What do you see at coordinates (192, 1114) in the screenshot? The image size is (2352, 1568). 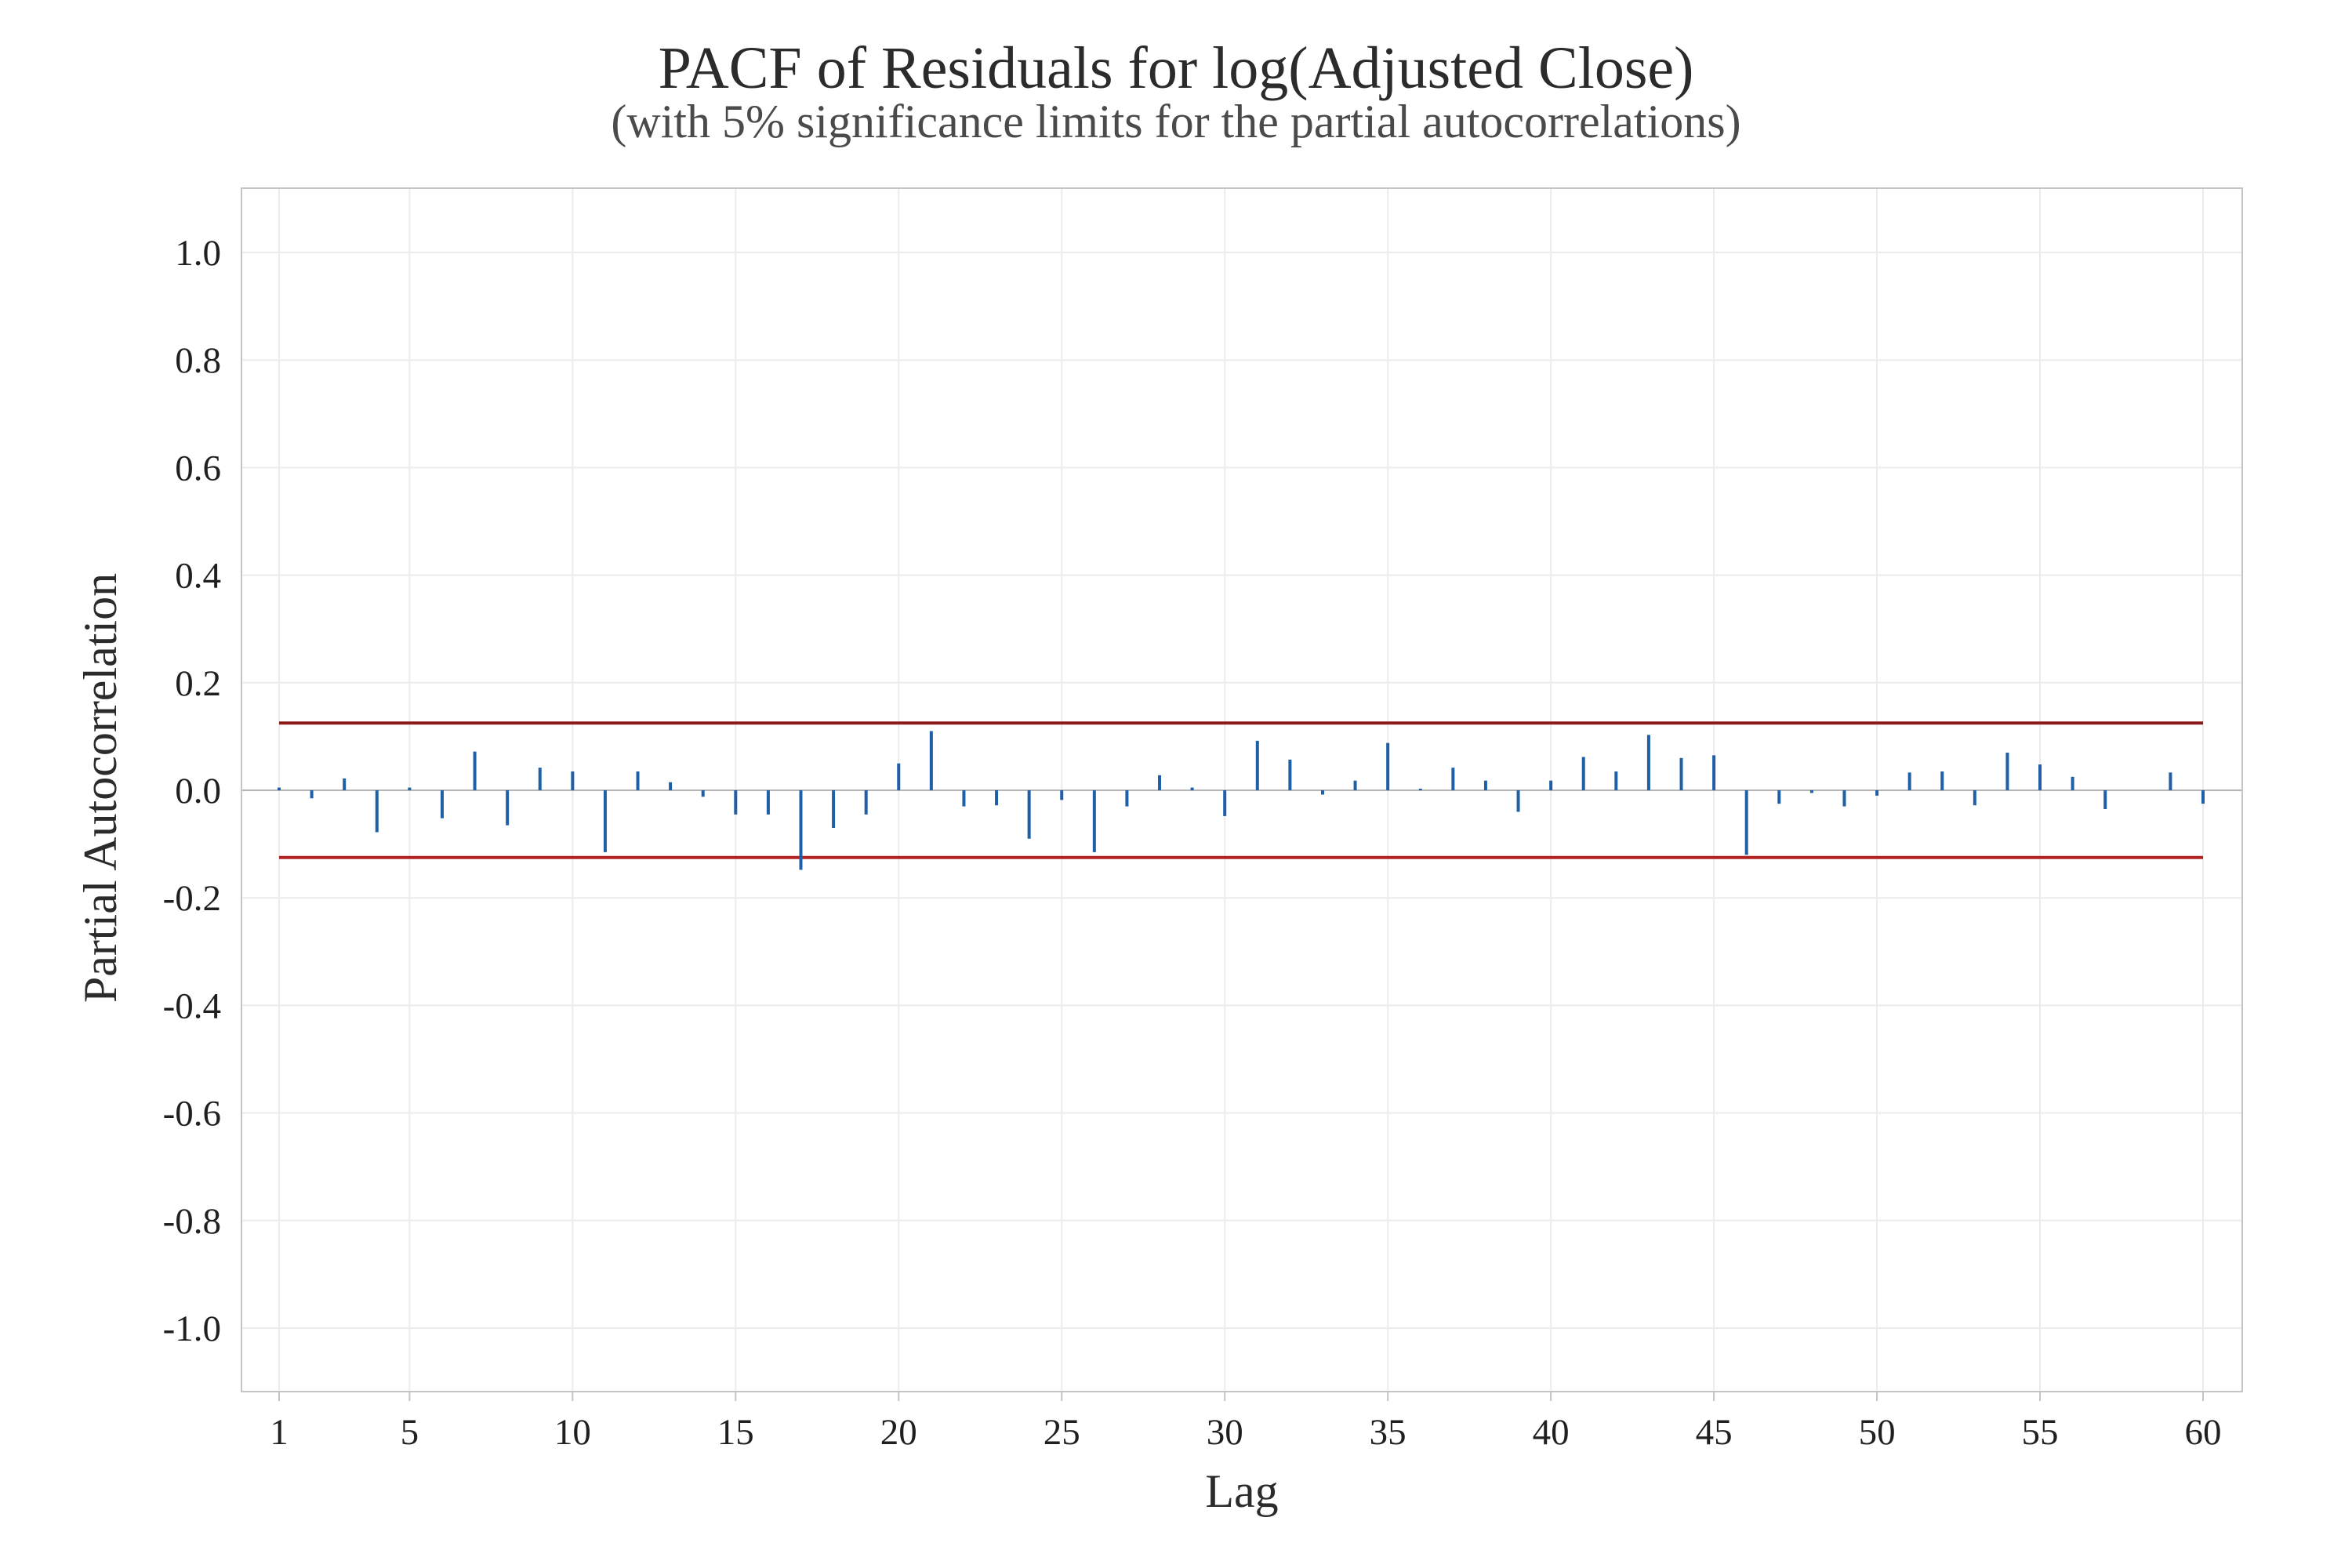 I see `y-tick-label: -0.6` at bounding box center [192, 1114].